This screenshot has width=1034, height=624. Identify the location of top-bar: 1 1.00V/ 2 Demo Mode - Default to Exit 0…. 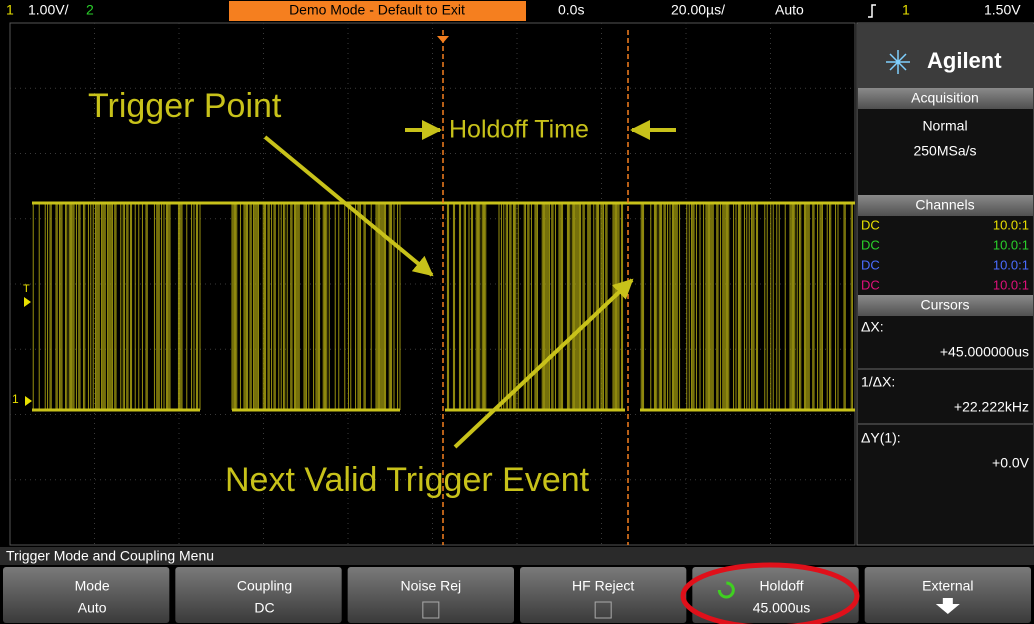
(513, 11).